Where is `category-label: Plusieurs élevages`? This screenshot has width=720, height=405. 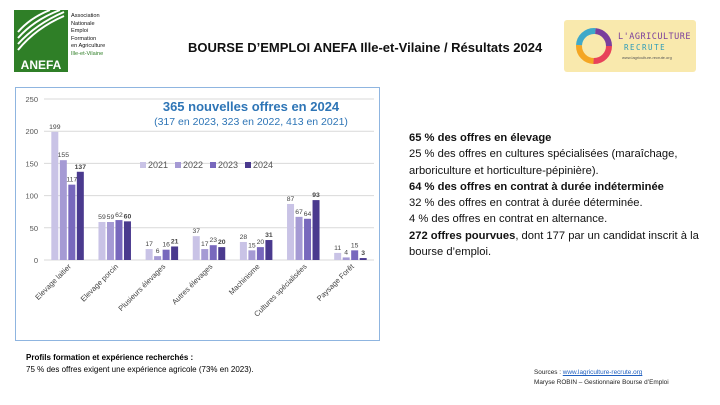
category-label: Plusieurs élevages is located at coordinates (141, 287).